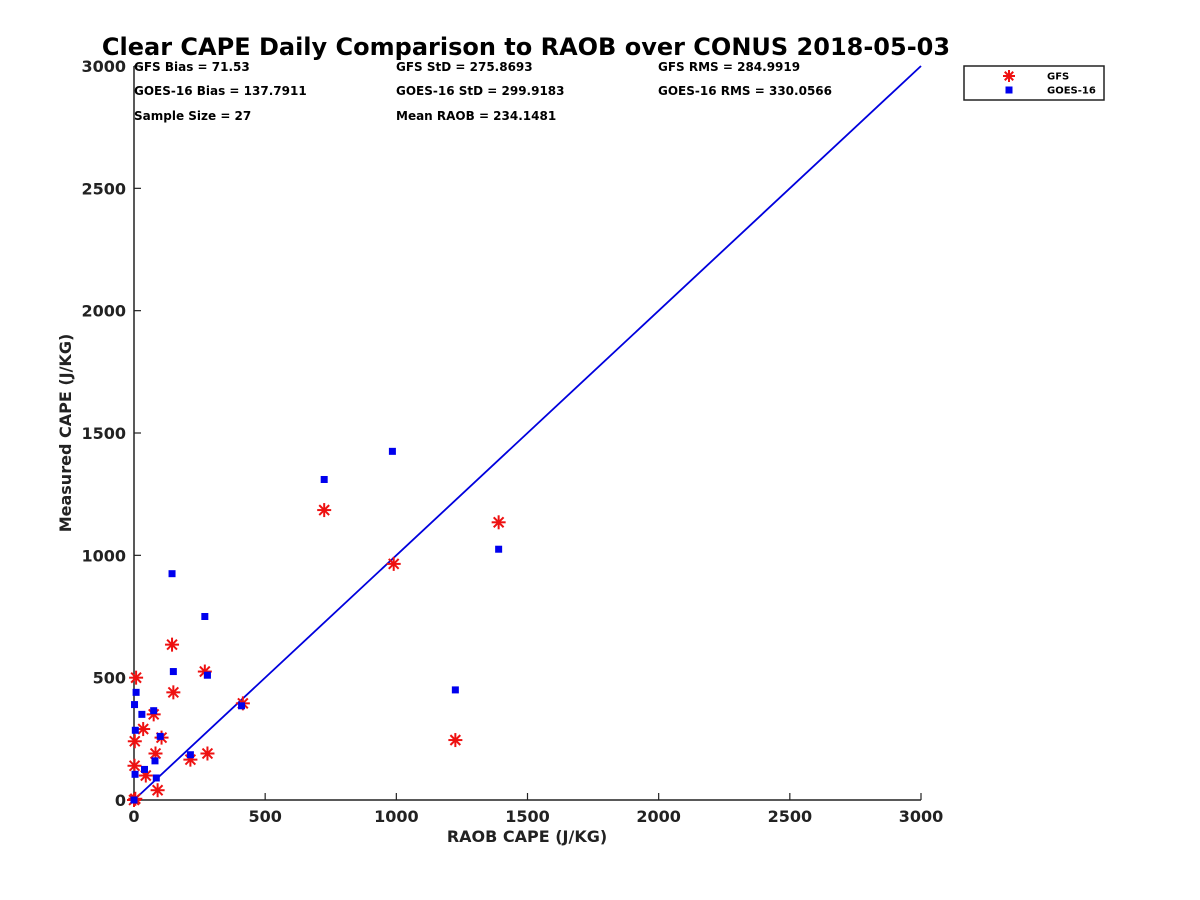 This screenshot has height=900, width=1200. Describe the element at coordinates (1009, 90) in the screenshot. I see `legend-goes16-marker` at that location.